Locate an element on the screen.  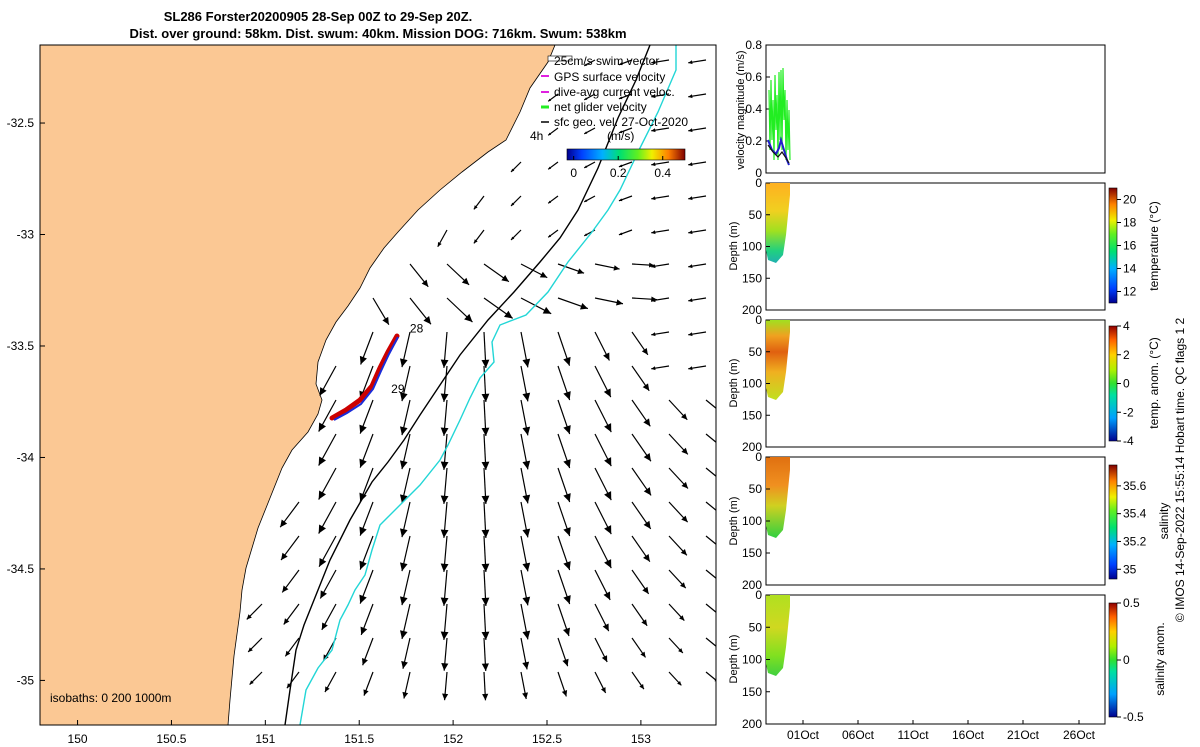
date-tick-label: 01Oct is located at coordinates (803, 735).